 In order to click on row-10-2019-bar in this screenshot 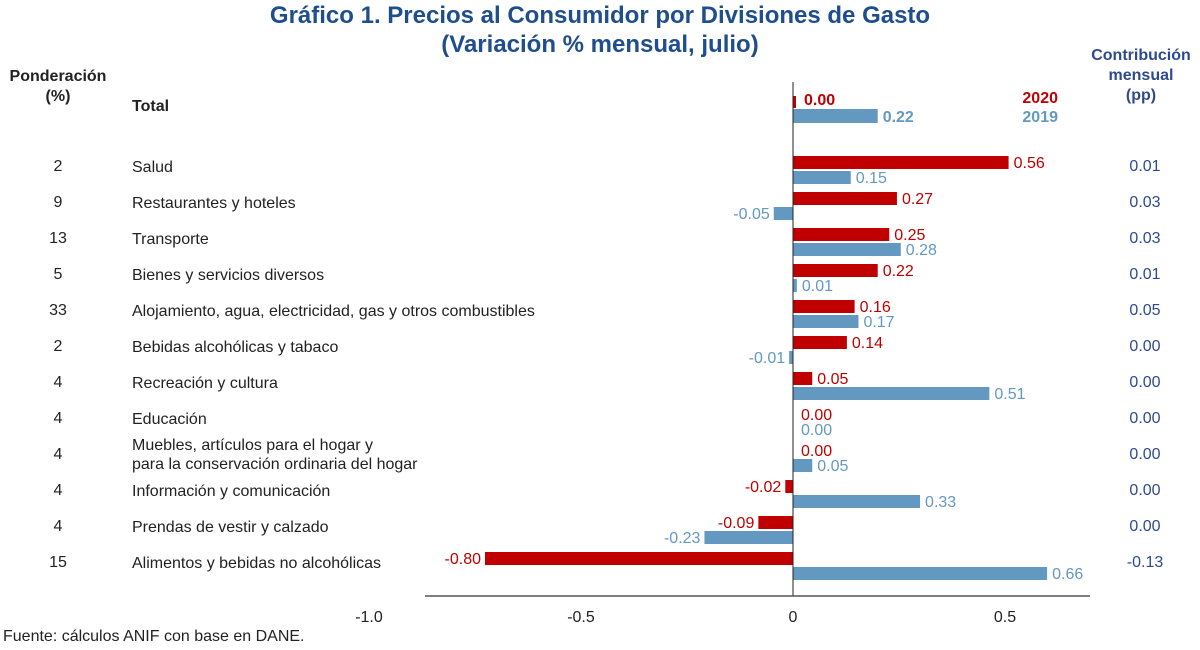, I will do `click(748, 537)`.